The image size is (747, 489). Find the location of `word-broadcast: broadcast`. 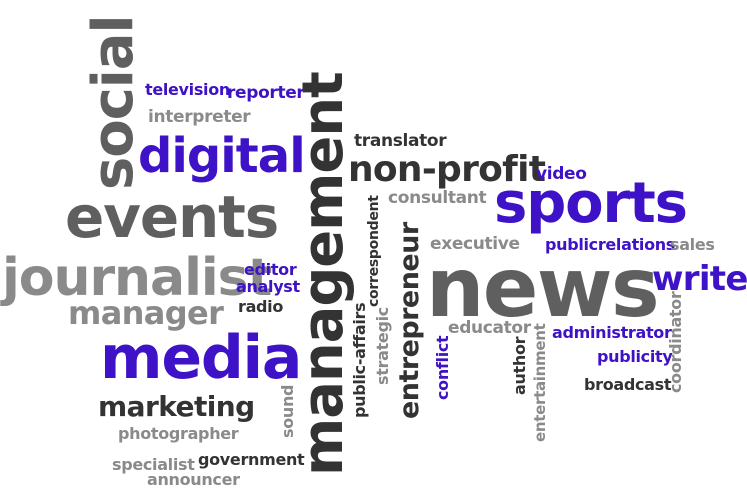

word-broadcast: broadcast is located at coordinates (628, 384).